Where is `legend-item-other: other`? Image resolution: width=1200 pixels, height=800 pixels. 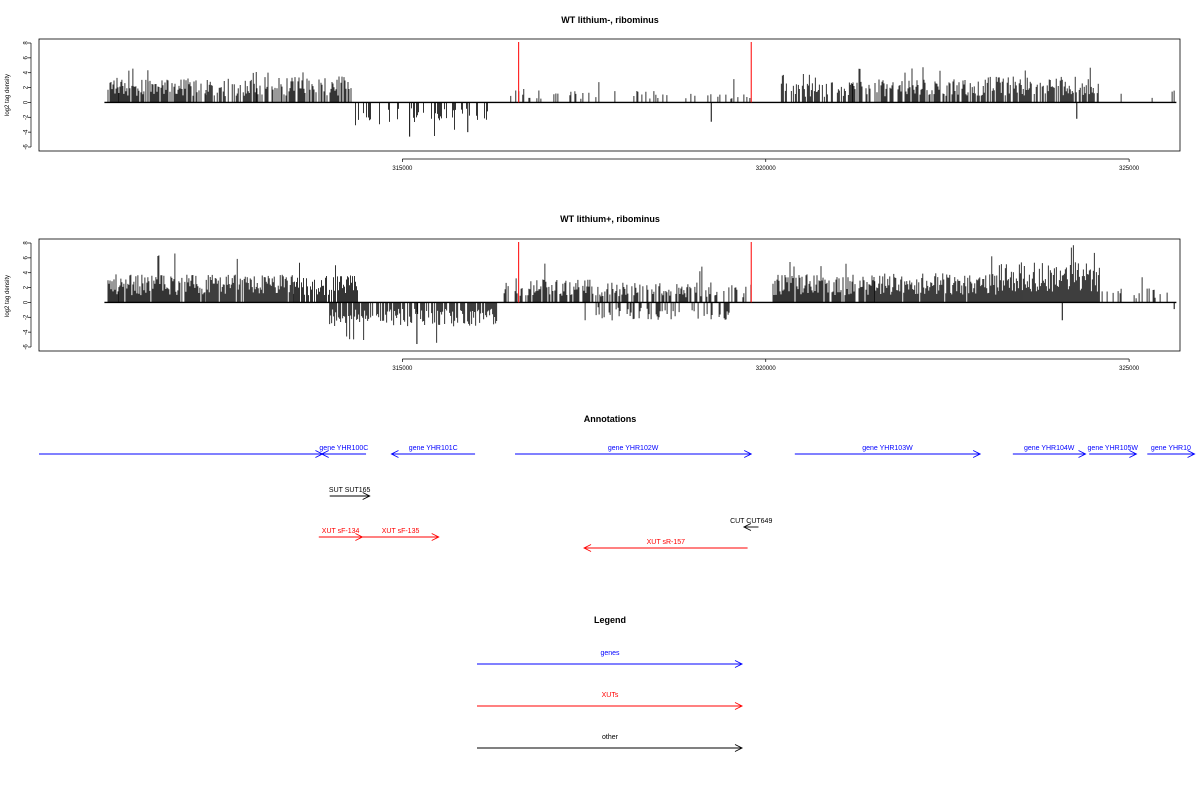 legend-item-other: other is located at coordinates (610, 743).